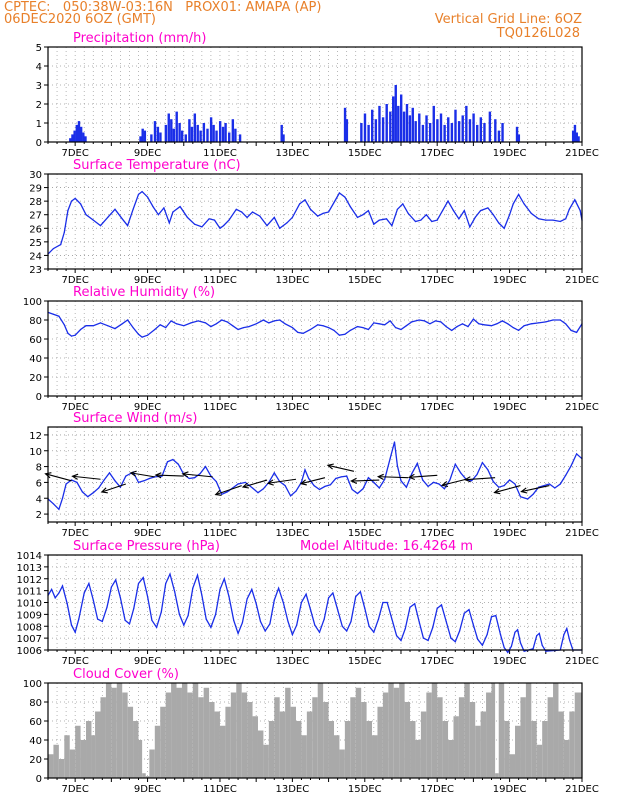 This screenshot has width=618, height=800. What do you see at coordinates (315, 730) in the screenshot?
I see `cloud-cover-frame` at bounding box center [315, 730].